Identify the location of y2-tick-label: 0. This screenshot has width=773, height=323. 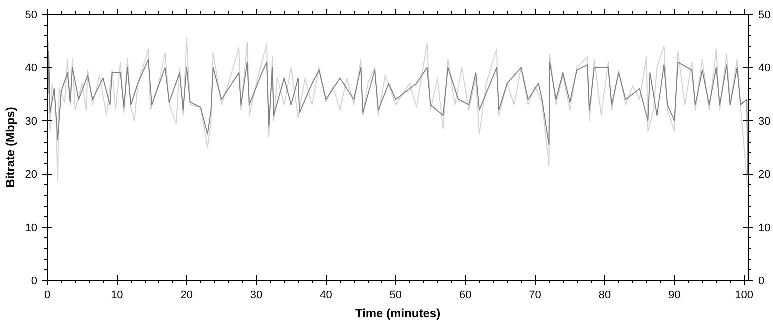
(761, 282).